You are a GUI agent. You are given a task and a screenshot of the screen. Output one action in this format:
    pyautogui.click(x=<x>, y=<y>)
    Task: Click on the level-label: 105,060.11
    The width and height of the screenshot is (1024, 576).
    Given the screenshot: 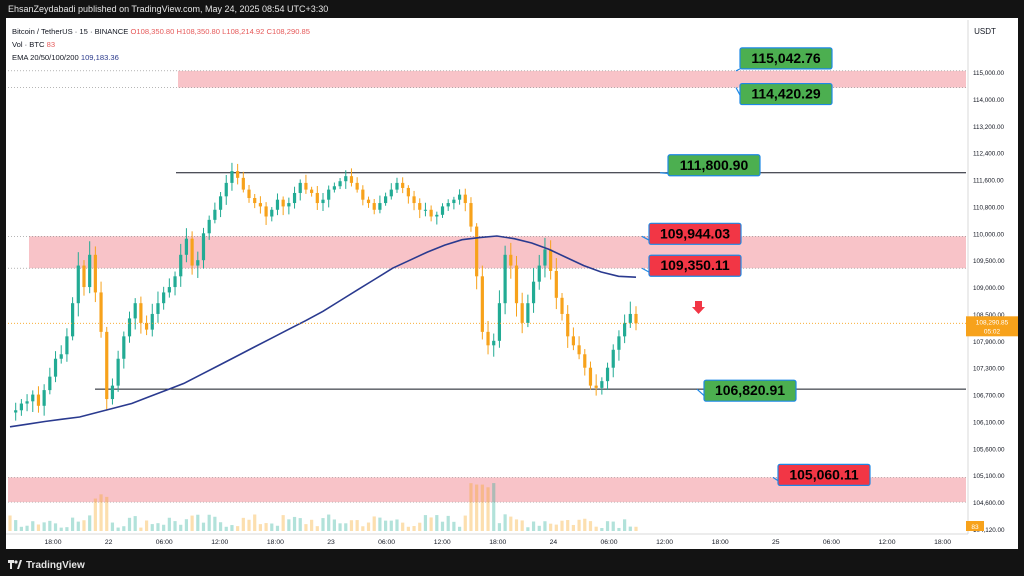 What is the action you would take?
    pyautogui.click(x=821, y=474)
    